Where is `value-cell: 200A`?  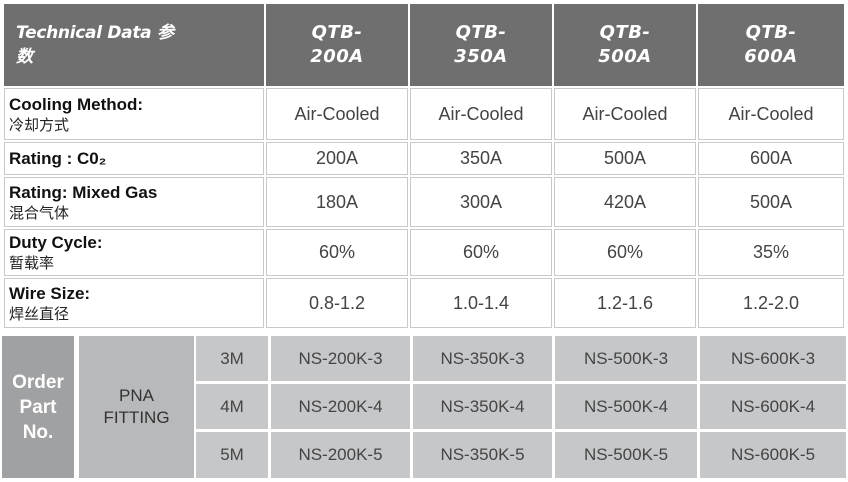
value-cell: 200A is located at coordinates (337, 158).